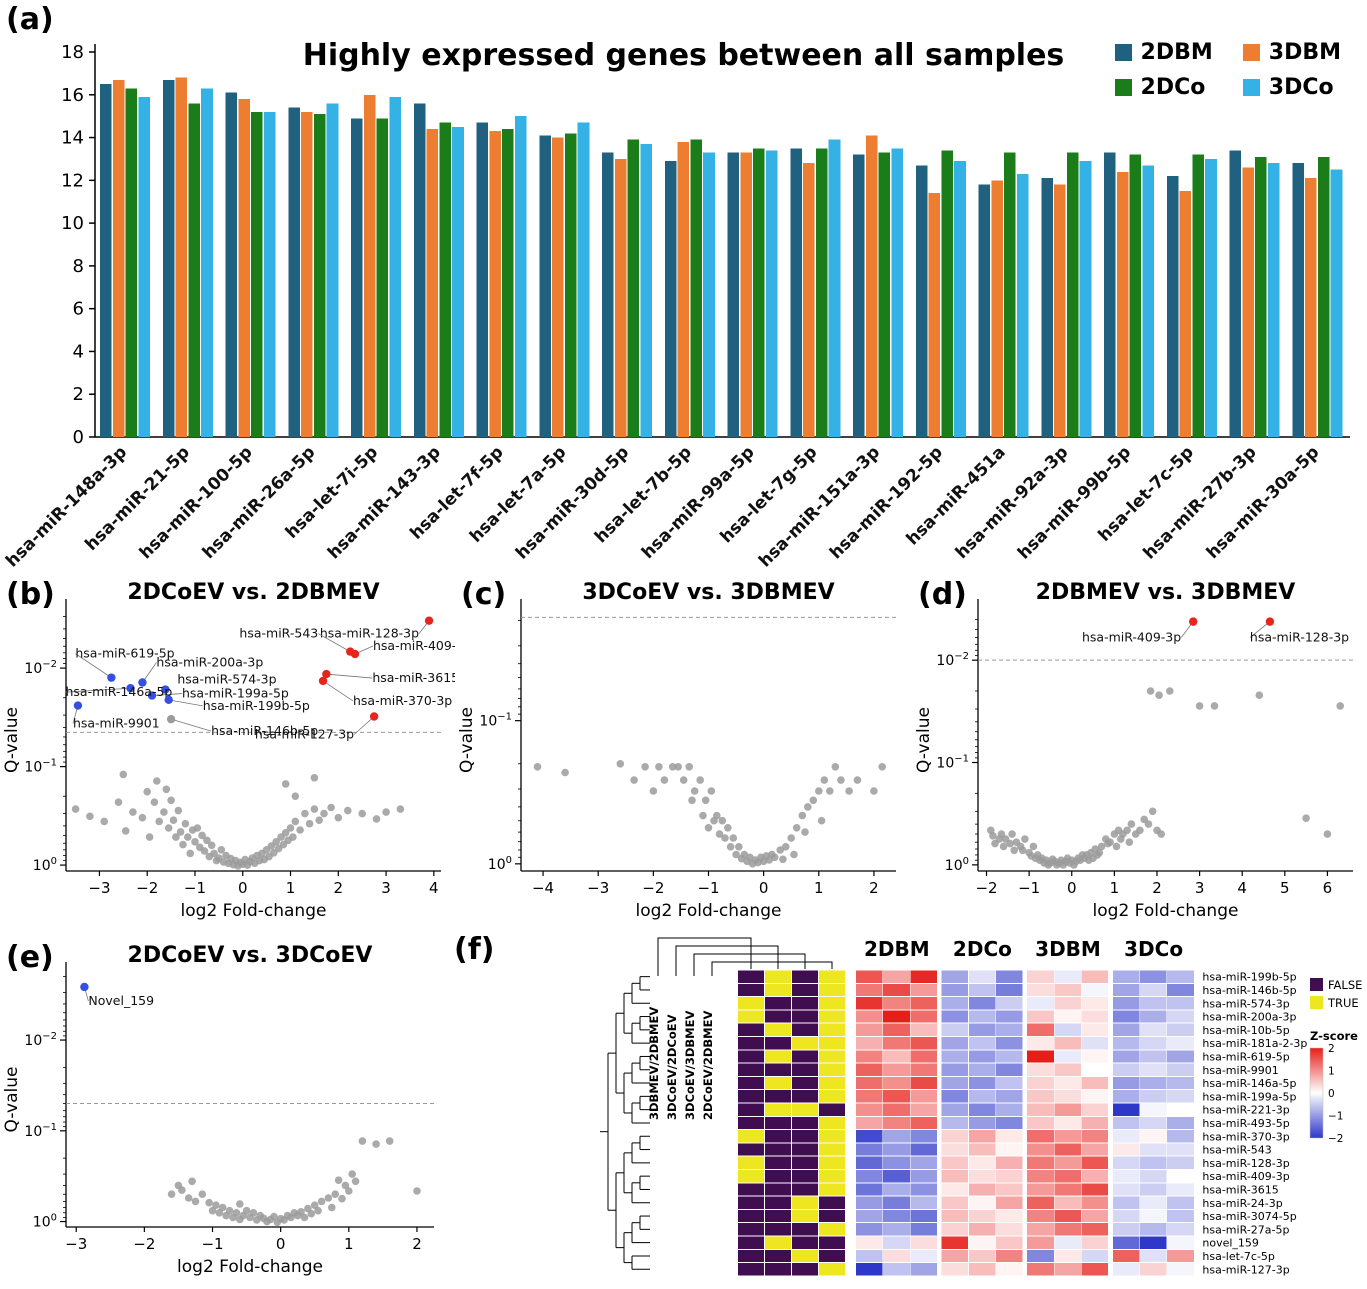 This screenshot has height=1289, width=1367. Describe the element at coordinates (1245, 1110) in the screenshot. I see `heatmap-row-label: hsa-miR-221-3p` at that location.